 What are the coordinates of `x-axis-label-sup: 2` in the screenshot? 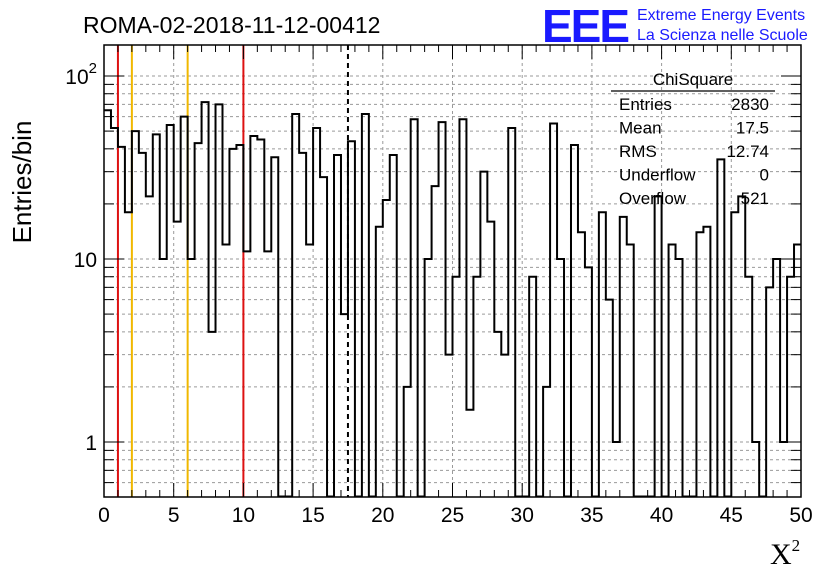 It's located at (796, 545).